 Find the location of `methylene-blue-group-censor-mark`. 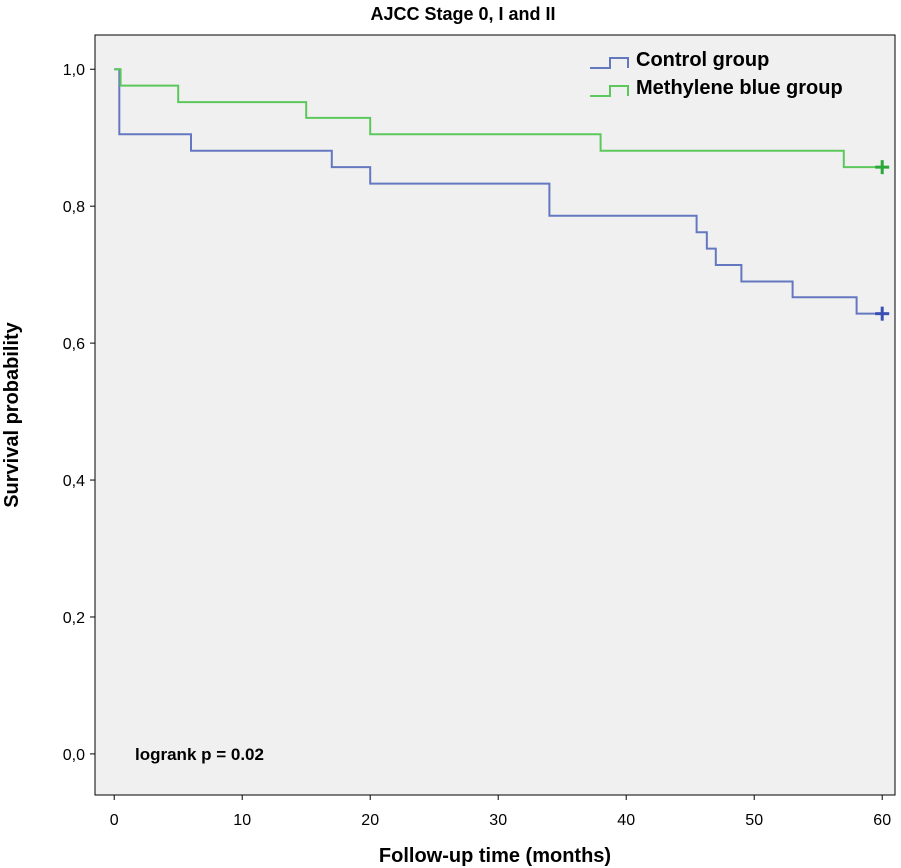

methylene-blue-group-censor-mark is located at coordinates (882, 167).